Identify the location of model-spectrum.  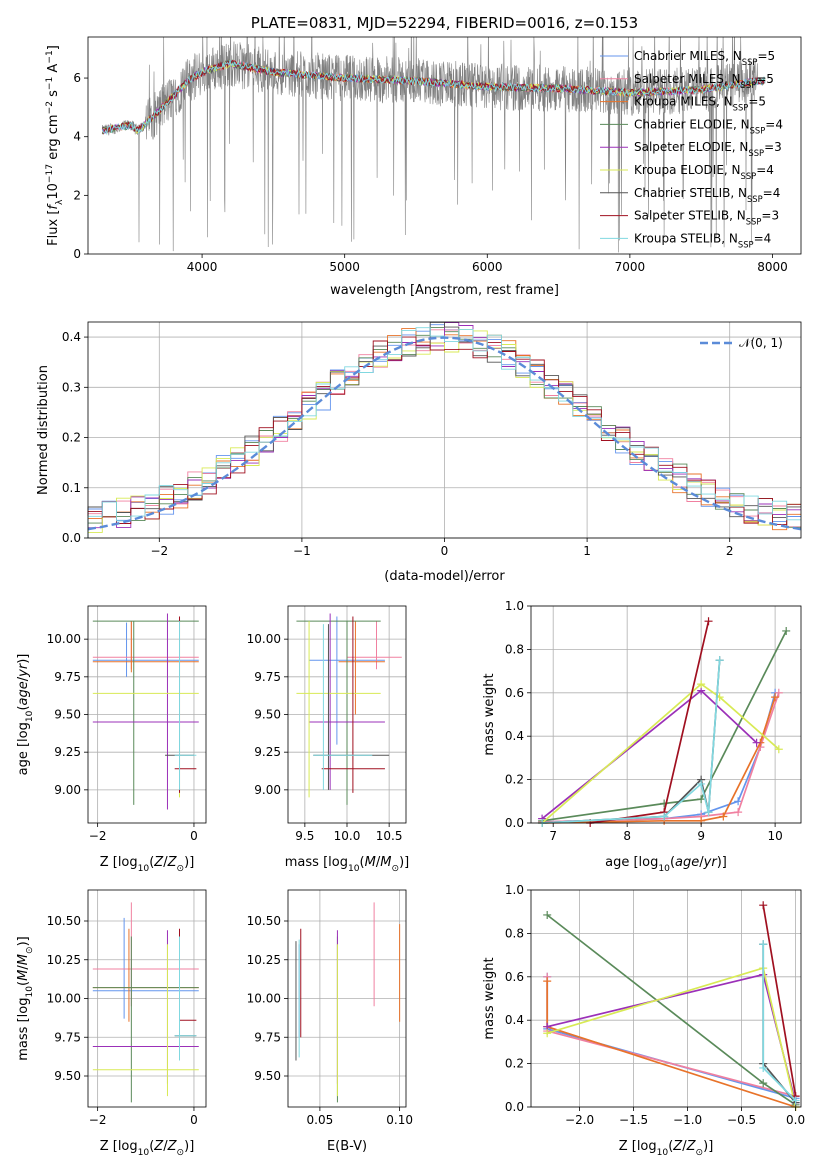
(433, 97).